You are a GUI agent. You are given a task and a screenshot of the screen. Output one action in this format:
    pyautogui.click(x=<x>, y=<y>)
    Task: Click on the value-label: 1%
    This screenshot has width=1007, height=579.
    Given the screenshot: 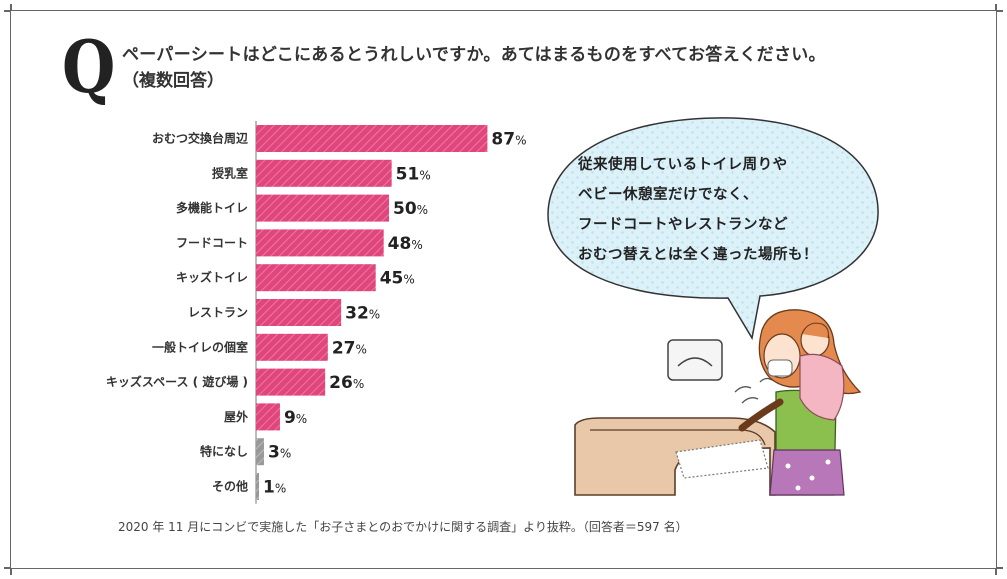 What is the action you would take?
    pyautogui.click(x=274, y=488)
    